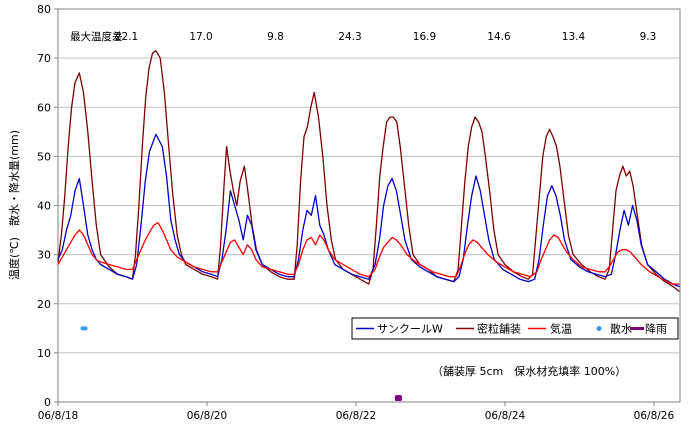  I want to click on max-diff-label: 24.3, so click(349, 37).